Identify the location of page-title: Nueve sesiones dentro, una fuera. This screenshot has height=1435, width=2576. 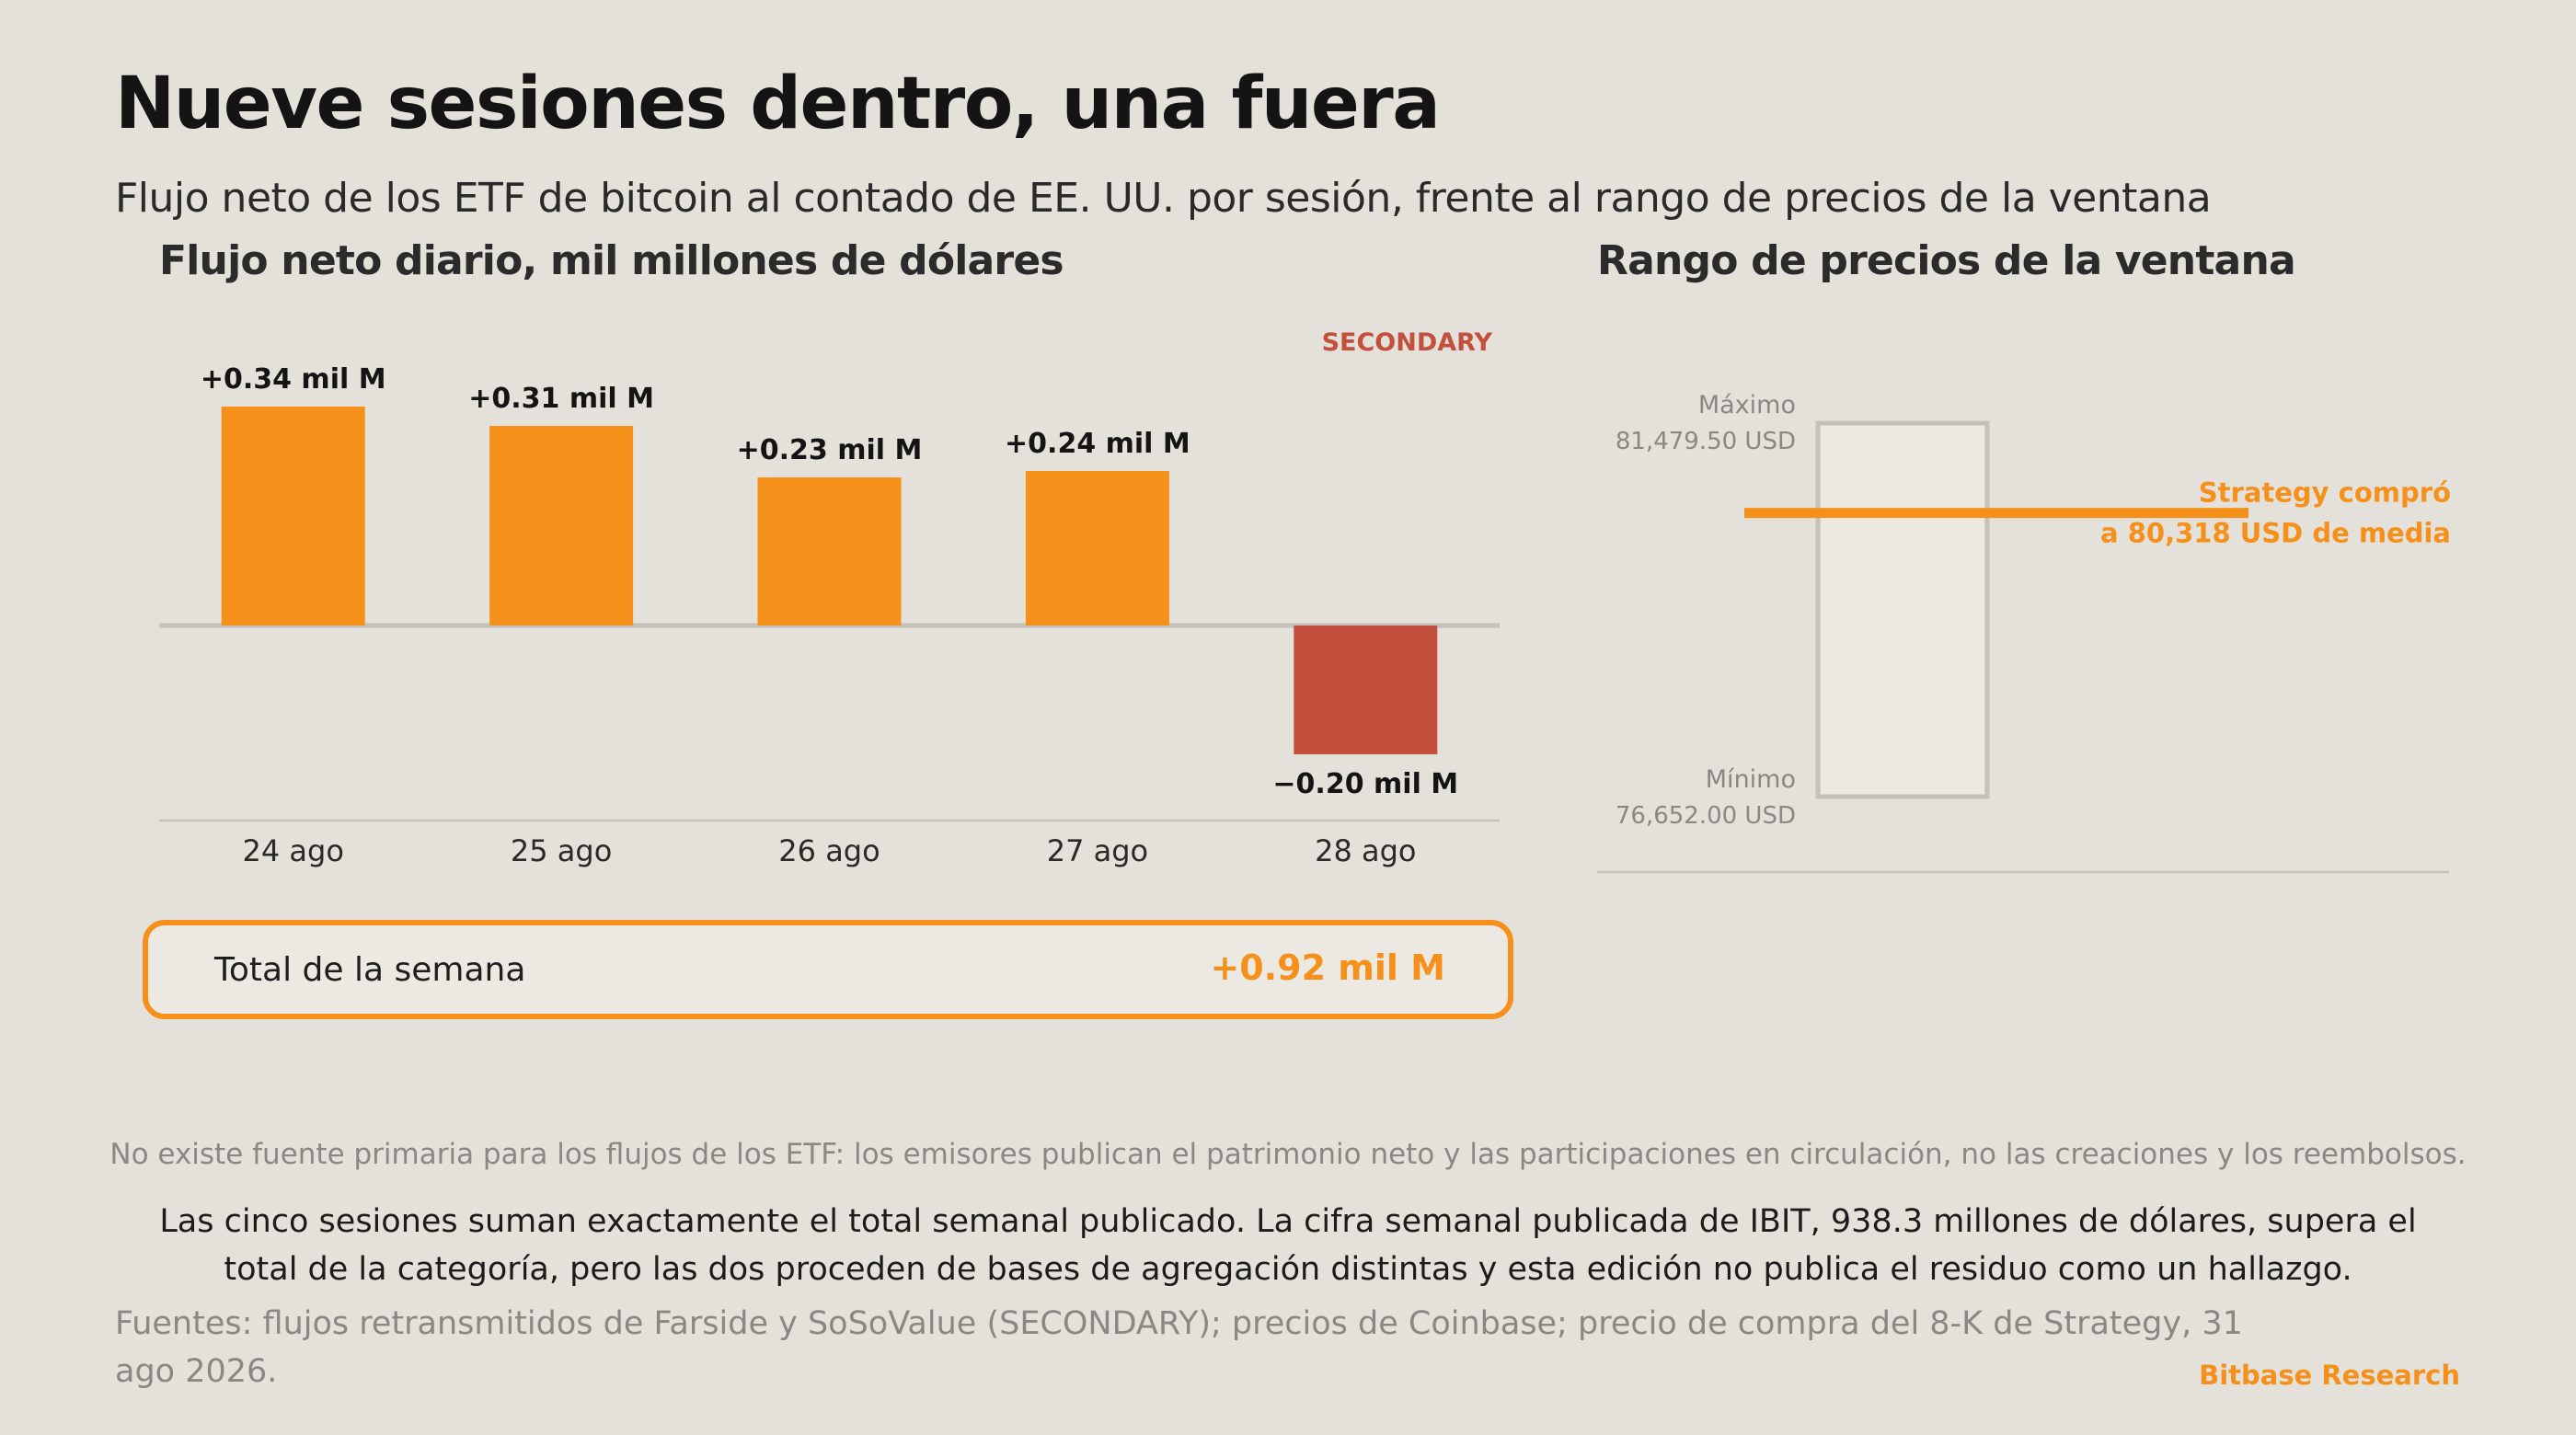
(778, 104).